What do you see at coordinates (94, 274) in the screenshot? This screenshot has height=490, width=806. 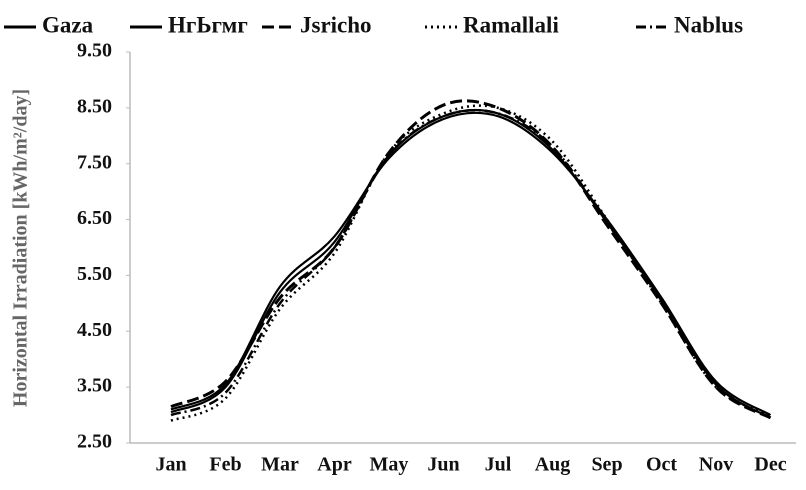 I see `y-tick-label: 5.50` at bounding box center [94, 274].